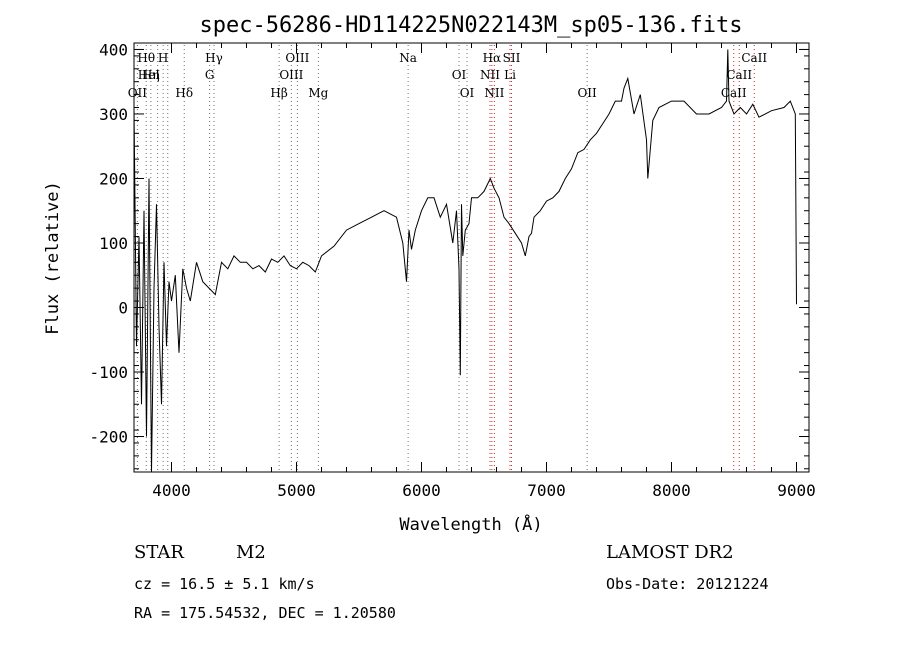  Describe the element at coordinates (184, 93) in the screenshot. I see `line-label: Hδ` at that location.